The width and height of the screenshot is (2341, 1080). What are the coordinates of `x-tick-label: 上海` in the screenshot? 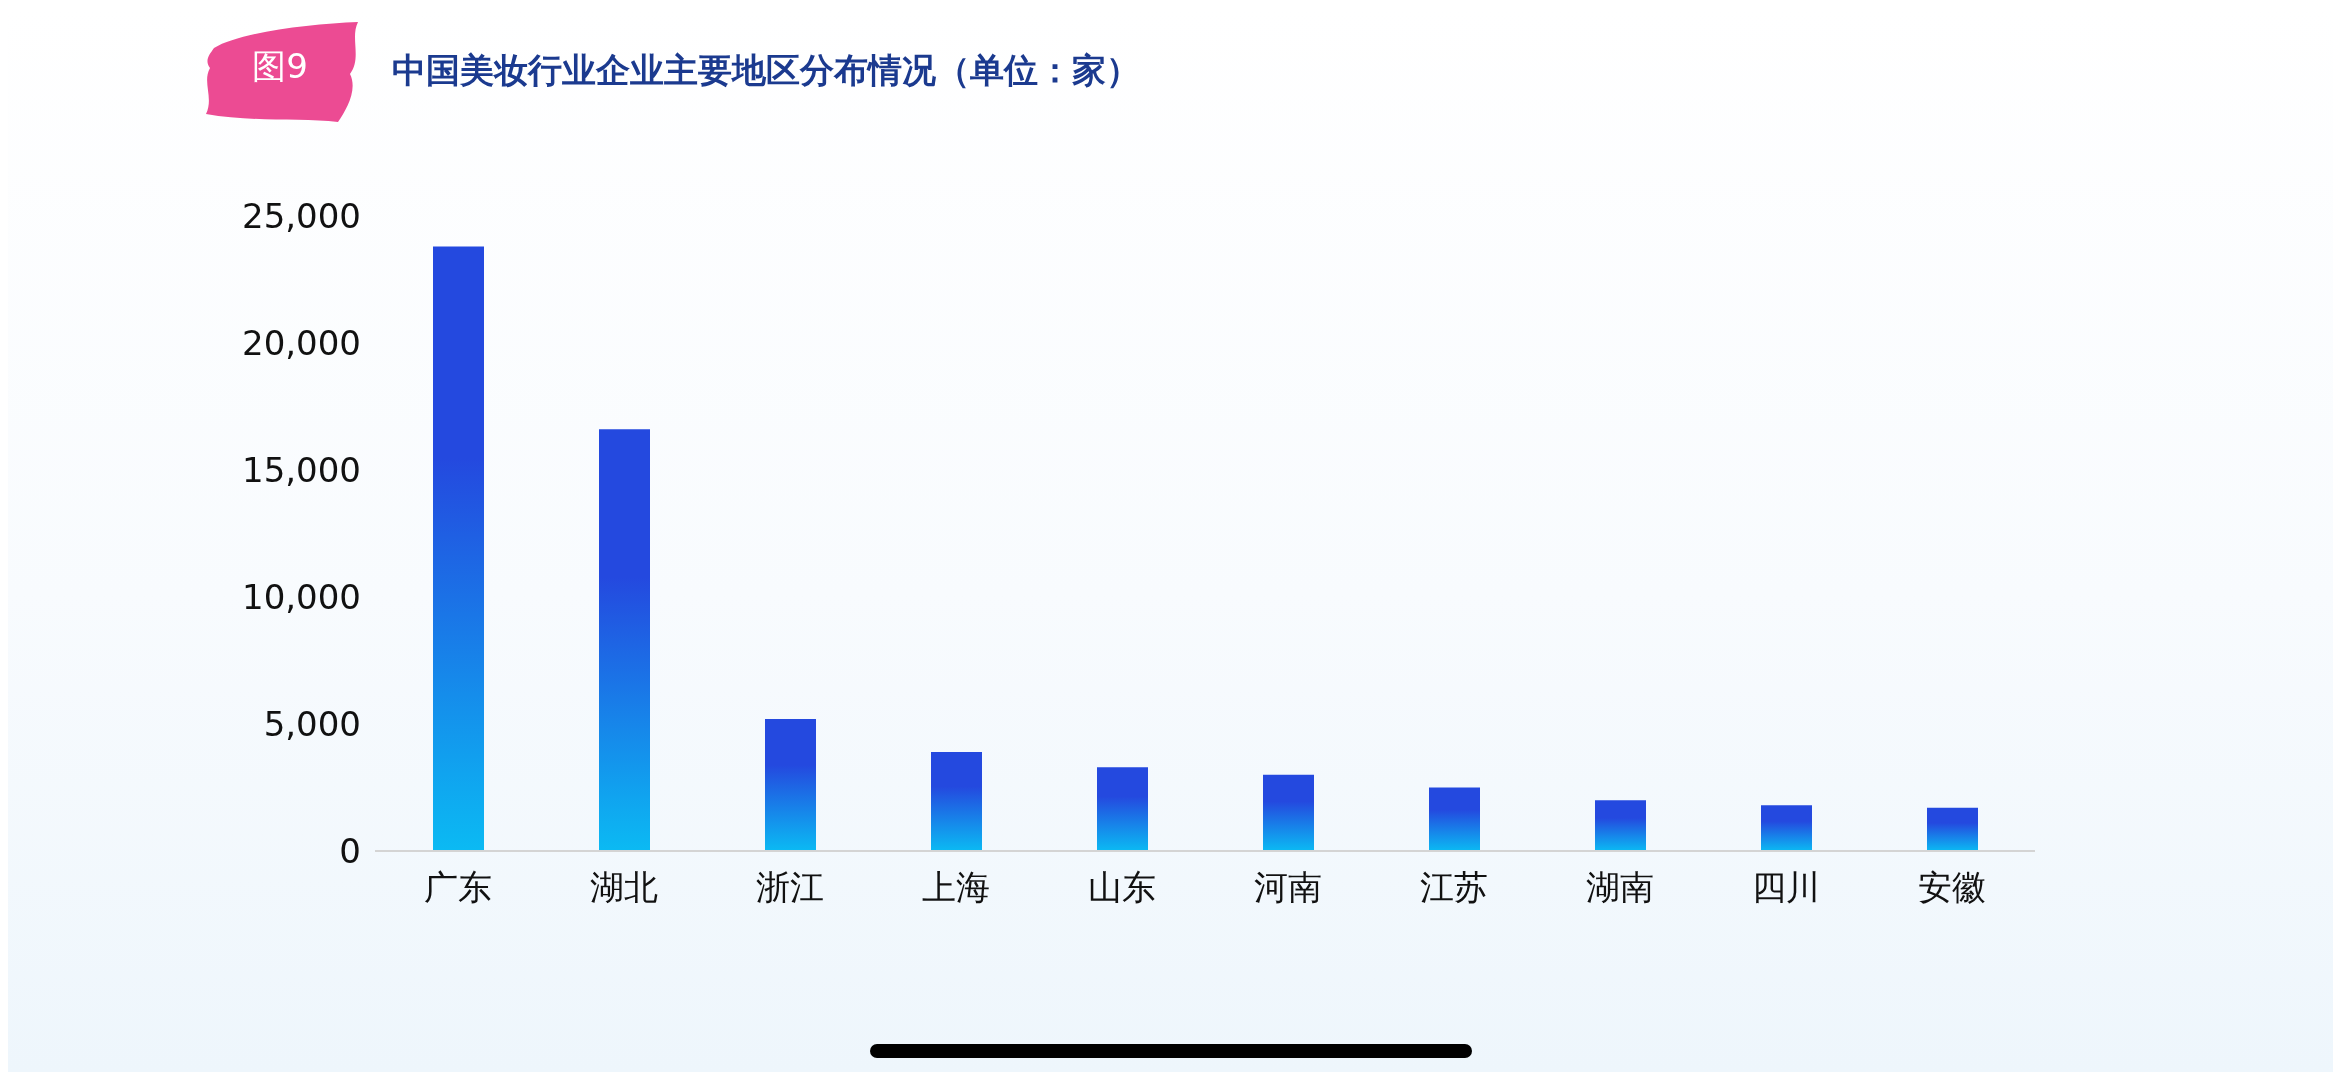 It's located at (956, 887).